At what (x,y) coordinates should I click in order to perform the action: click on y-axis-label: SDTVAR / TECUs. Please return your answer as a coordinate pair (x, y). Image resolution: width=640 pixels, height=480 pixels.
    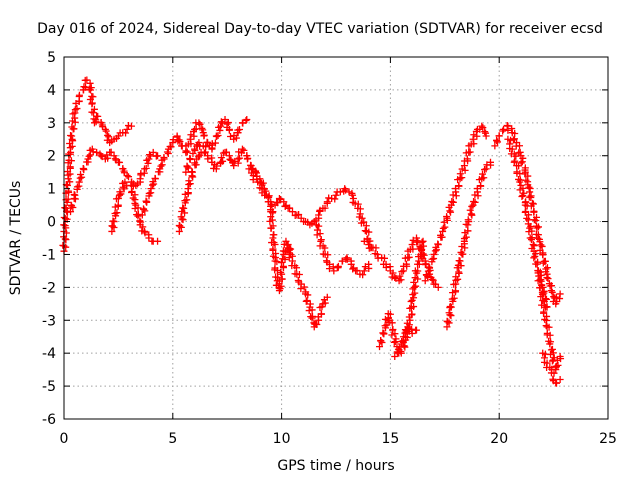
    Looking at the image, I should click on (16, 238).